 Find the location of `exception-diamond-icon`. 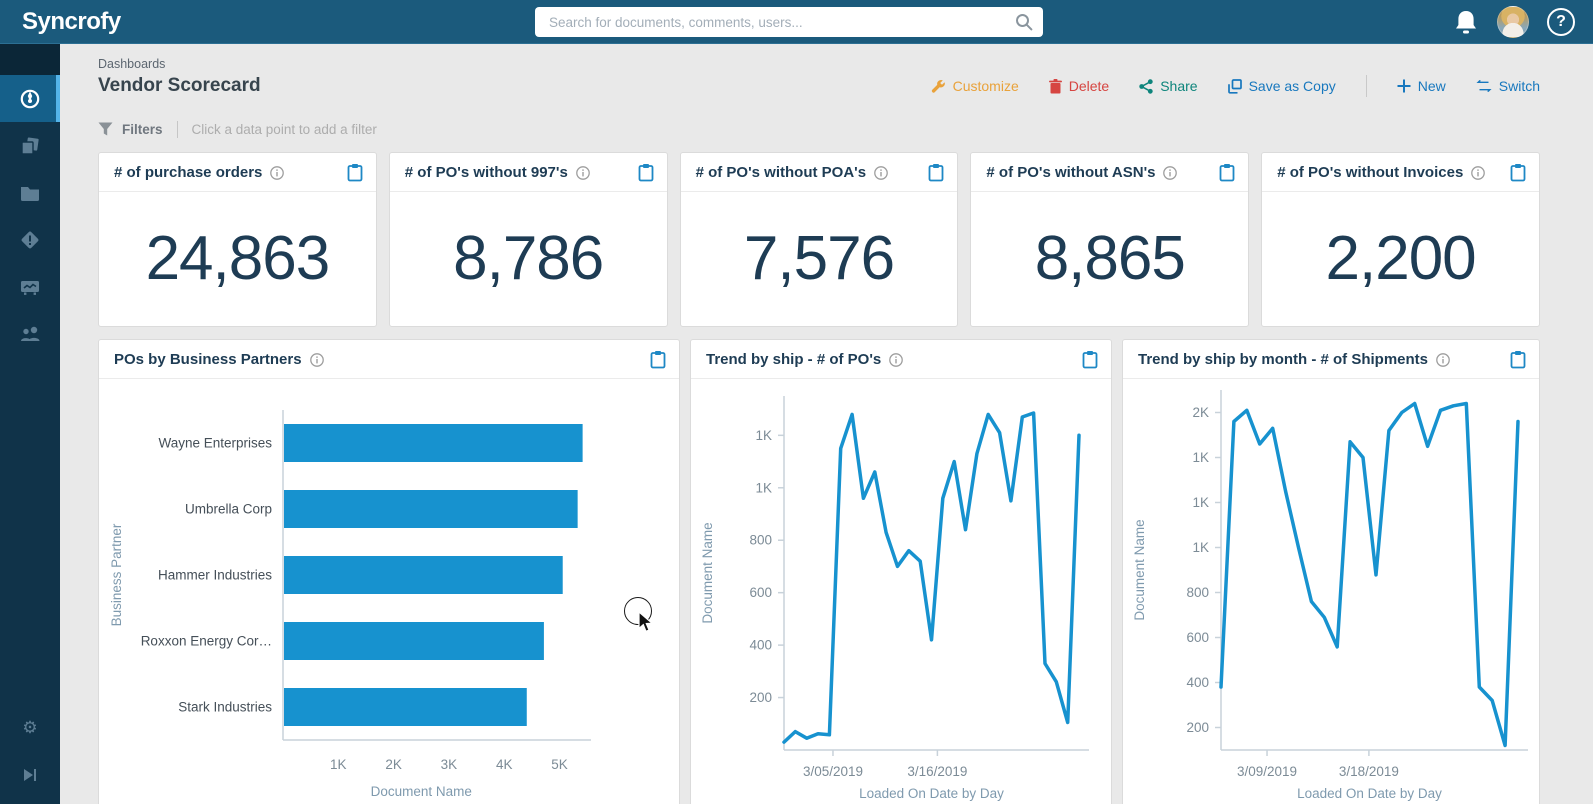

exception-diamond-icon is located at coordinates (30, 239).